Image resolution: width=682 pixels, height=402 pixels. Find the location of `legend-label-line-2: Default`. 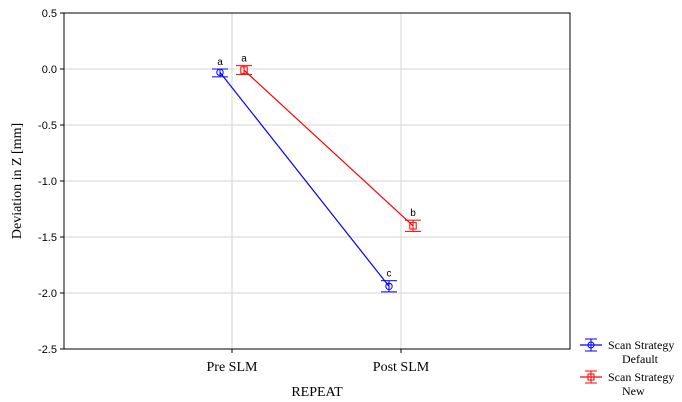

legend-label-line-2: Default is located at coordinates (640, 359).